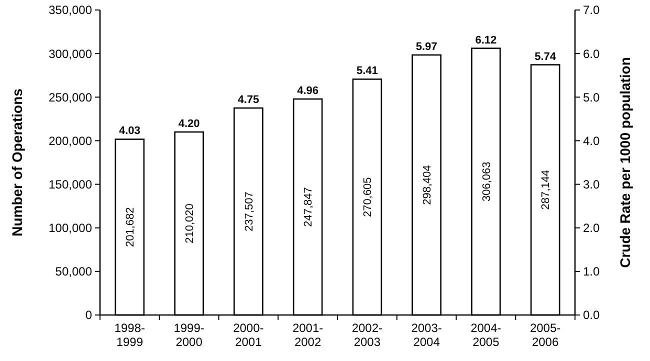 The height and width of the screenshot is (361, 650). Describe the element at coordinates (70, 10) in the screenshot. I see `y-tick-label: 350,000` at that location.